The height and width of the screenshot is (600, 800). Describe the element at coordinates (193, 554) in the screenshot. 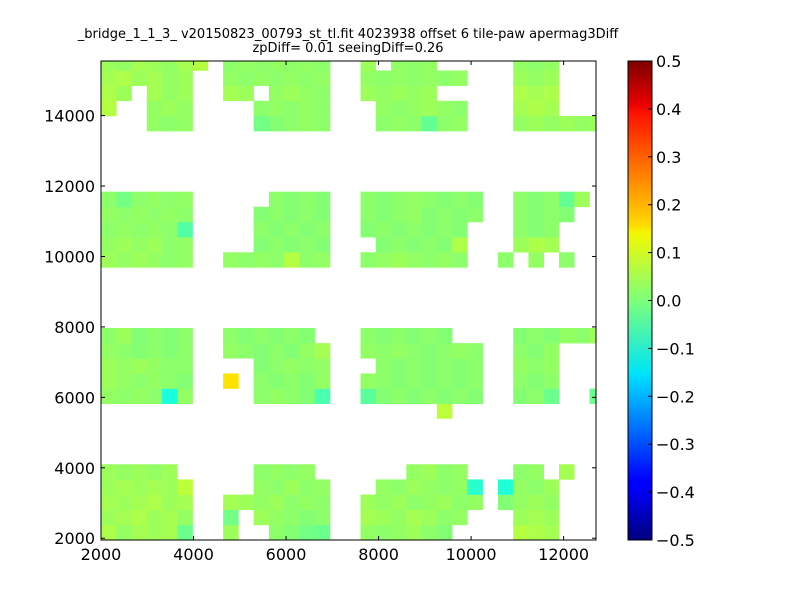

I see `x-tick-label: 4000` at that location.